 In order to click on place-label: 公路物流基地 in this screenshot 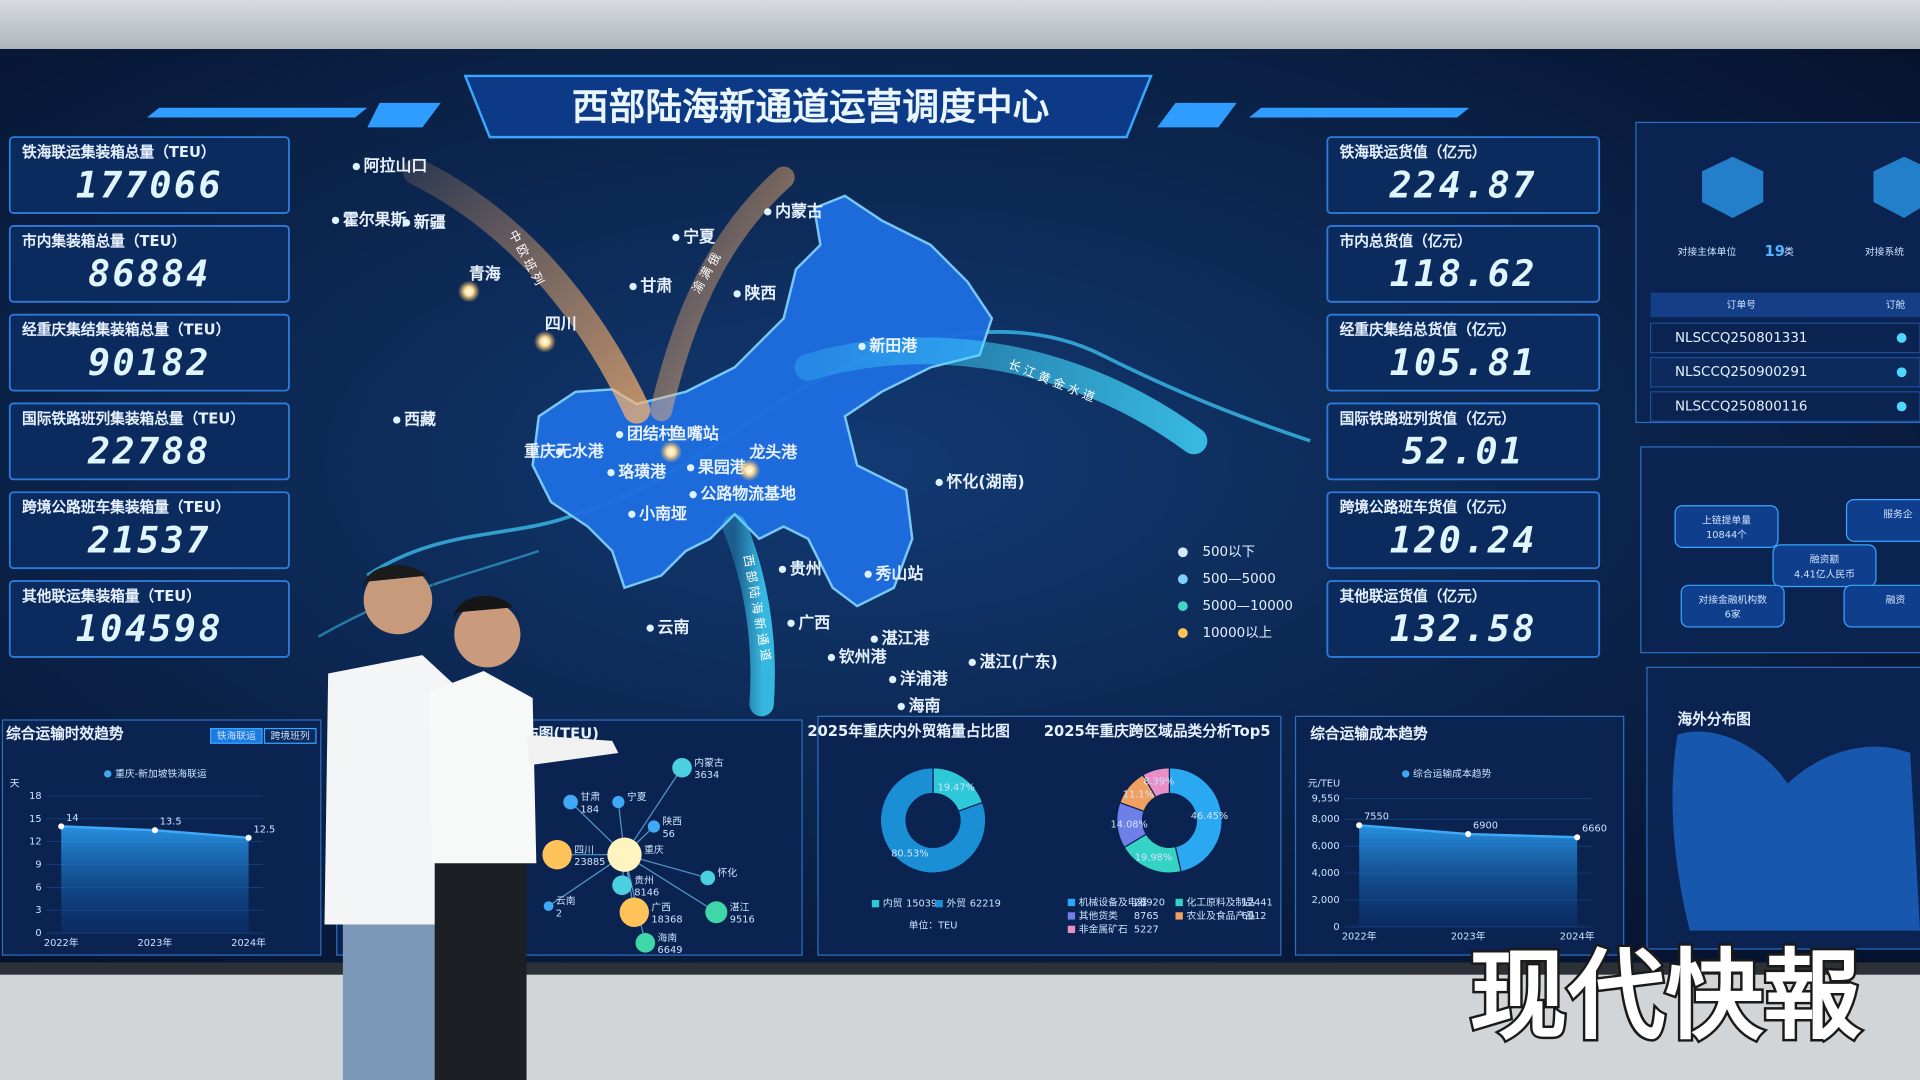, I will do `click(748, 493)`.